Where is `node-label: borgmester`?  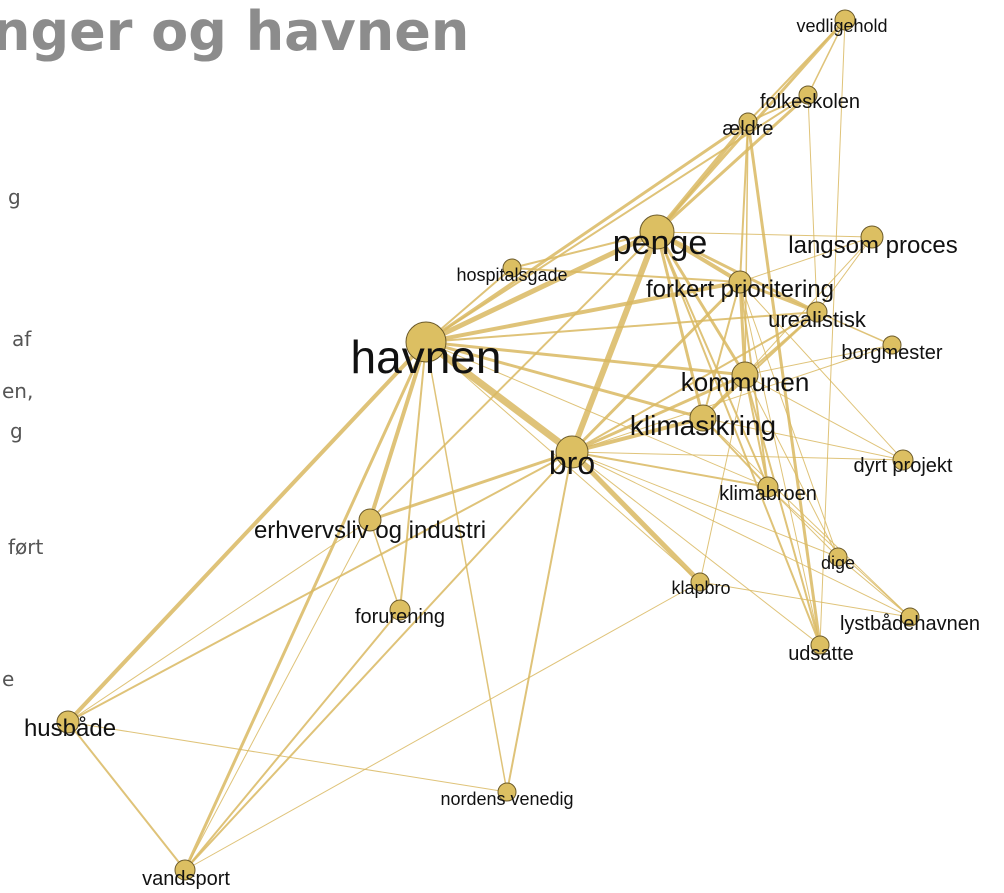
node-label: borgmester is located at coordinates (891, 353).